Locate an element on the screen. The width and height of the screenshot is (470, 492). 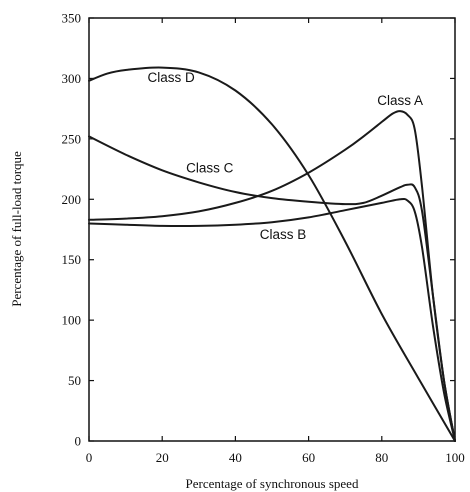
x-tick-label: 20 is located at coordinates (162, 457).